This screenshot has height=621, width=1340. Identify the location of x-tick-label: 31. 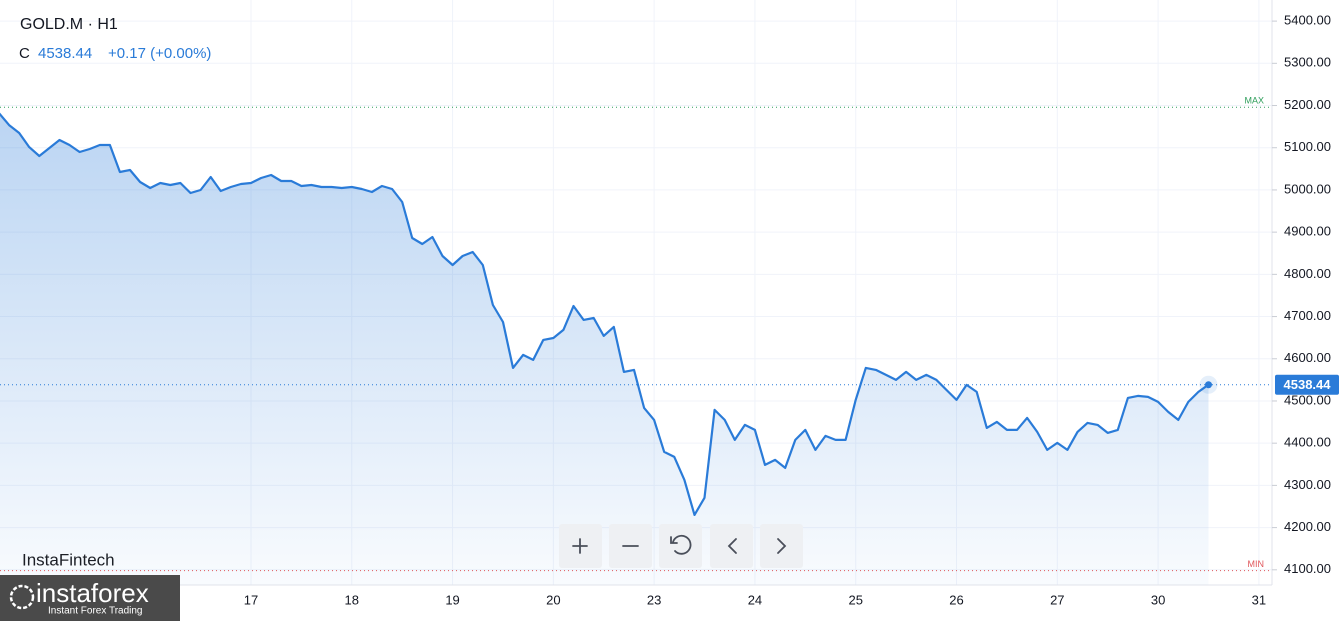
(1259, 599).